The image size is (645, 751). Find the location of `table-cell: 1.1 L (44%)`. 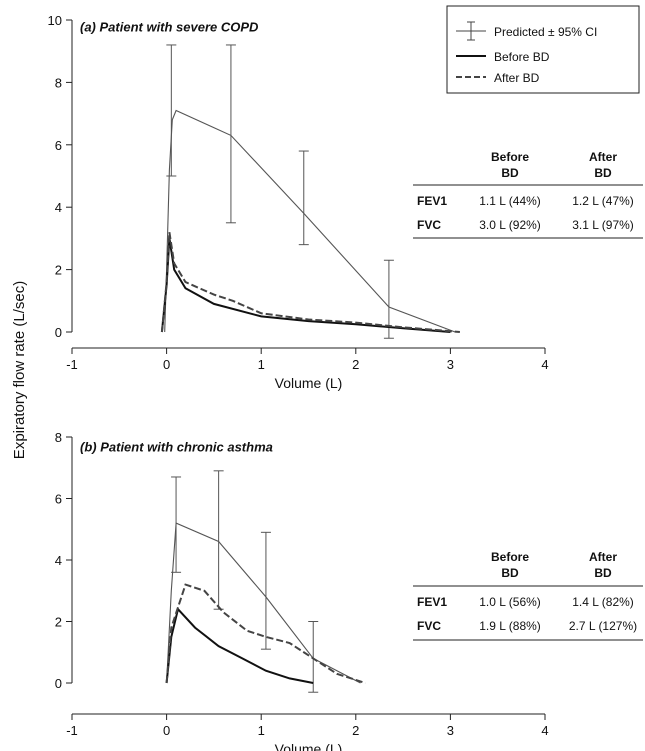

table-cell: 1.1 L (44%) is located at coordinates (510, 201).